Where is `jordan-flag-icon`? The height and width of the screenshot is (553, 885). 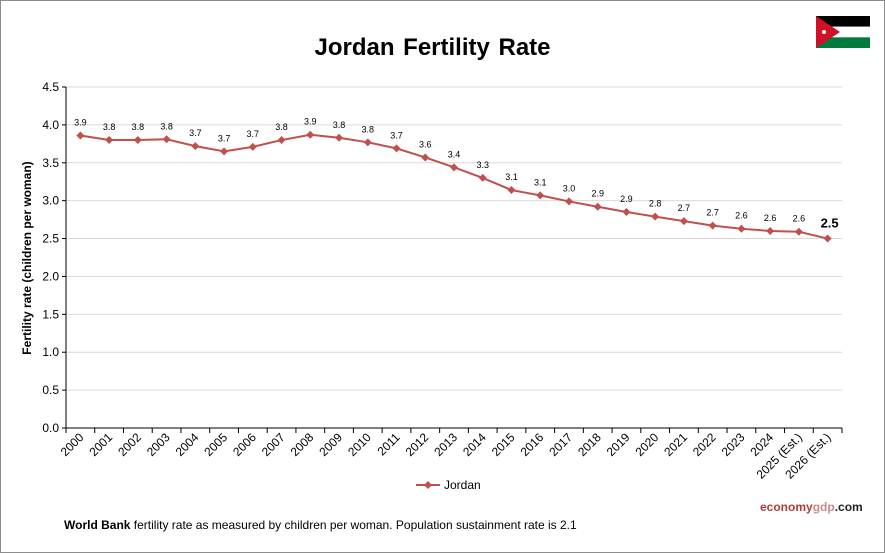
jordan-flag-icon is located at coordinates (843, 32).